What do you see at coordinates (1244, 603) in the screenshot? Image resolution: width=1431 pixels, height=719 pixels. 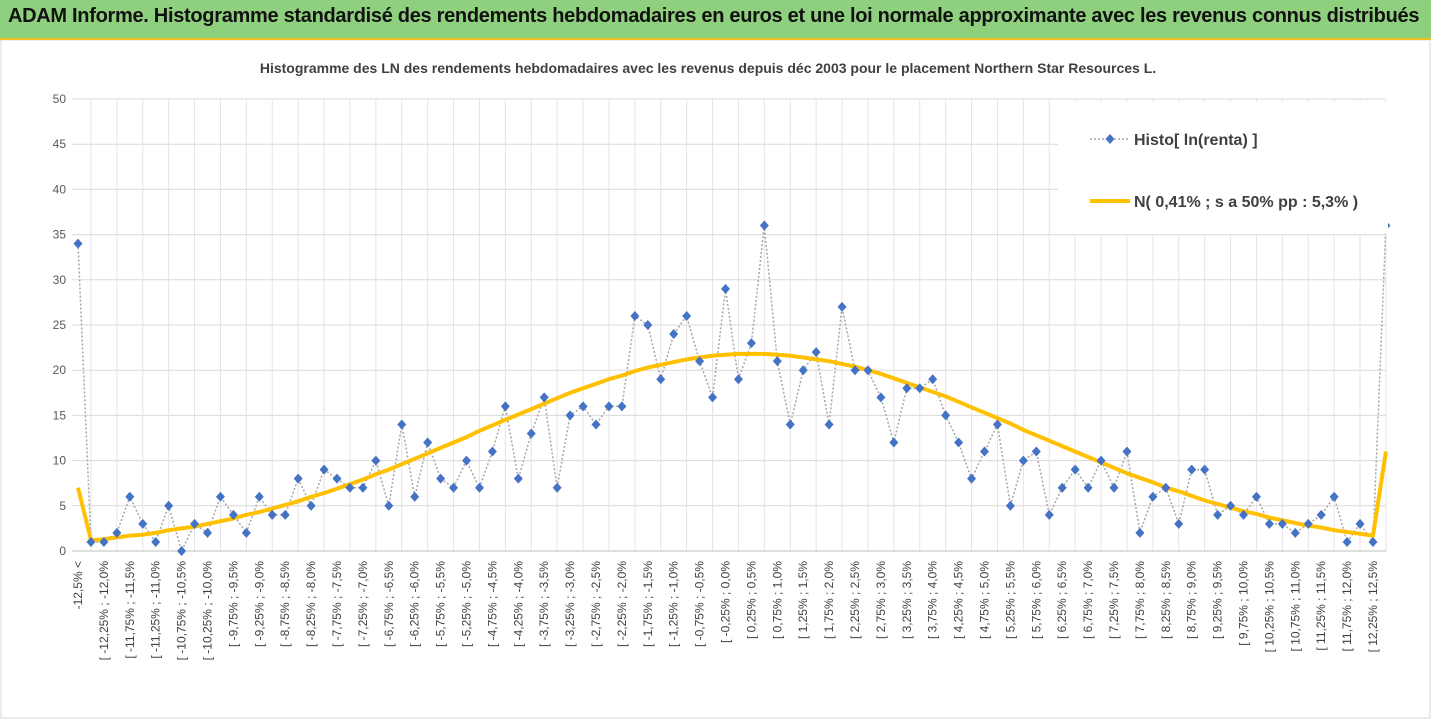 I see `x-tick-label: [ 9,75% ; 10,0%` at bounding box center [1244, 603].